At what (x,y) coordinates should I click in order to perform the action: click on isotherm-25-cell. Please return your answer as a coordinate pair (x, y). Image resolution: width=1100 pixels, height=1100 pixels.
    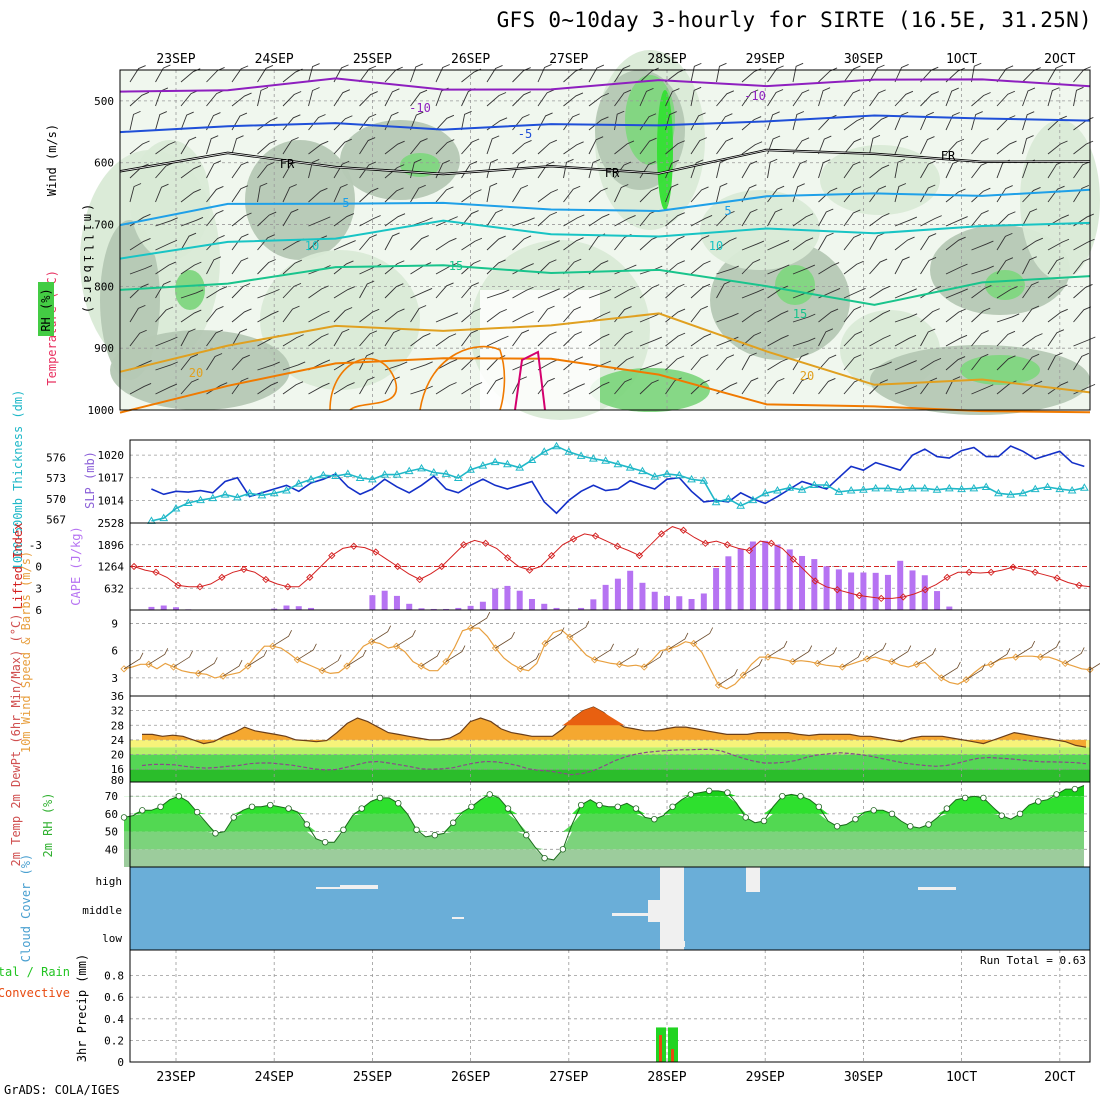
    Looking at the image, I should click on (462, 378).